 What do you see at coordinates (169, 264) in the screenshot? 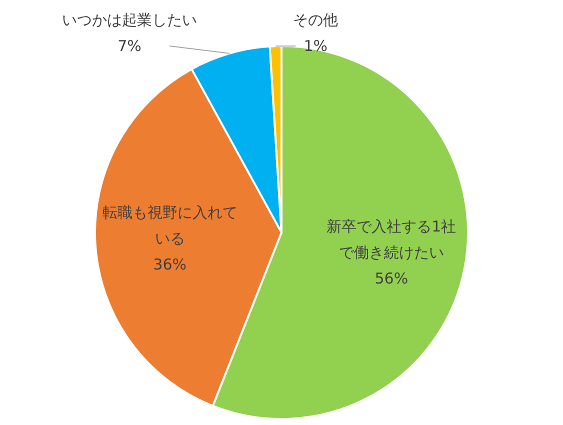
I see `data-label: 36%` at bounding box center [169, 264].